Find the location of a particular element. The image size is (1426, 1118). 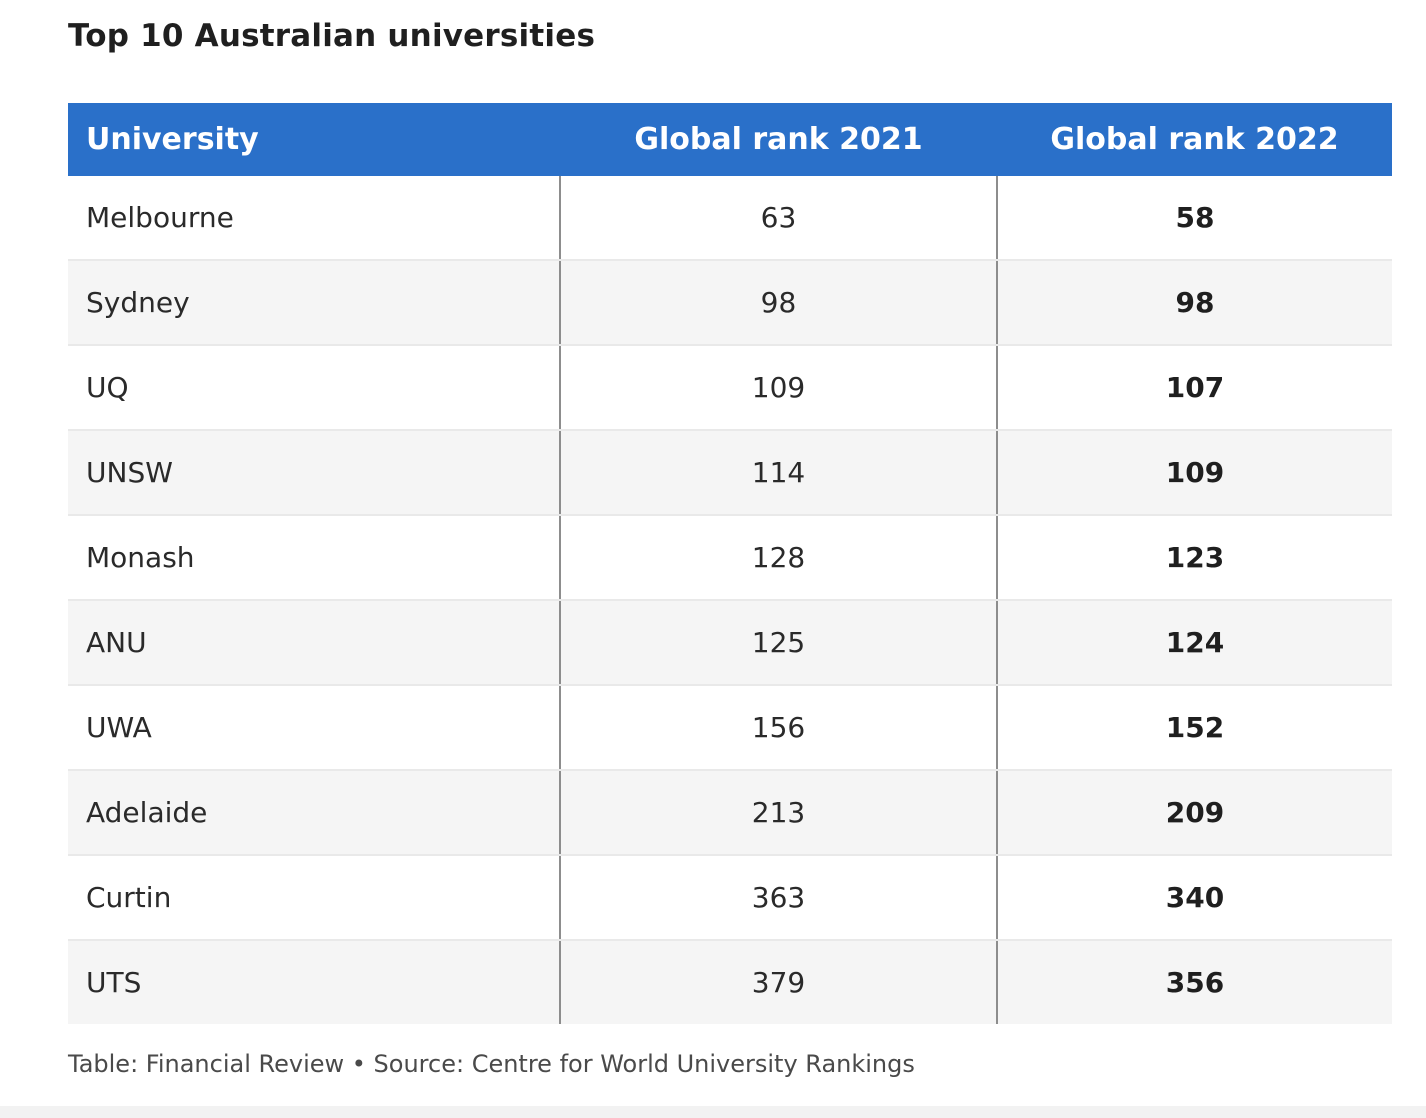

cell-university: UNSW is located at coordinates (314, 473).